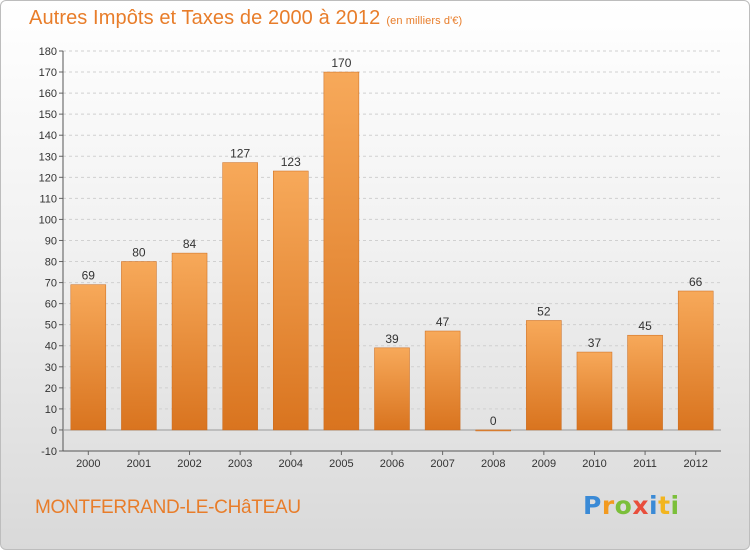 Image resolution: width=750 pixels, height=550 pixels. Describe the element at coordinates (493, 464) in the screenshot. I see `x-tick-label: 2008` at that location.